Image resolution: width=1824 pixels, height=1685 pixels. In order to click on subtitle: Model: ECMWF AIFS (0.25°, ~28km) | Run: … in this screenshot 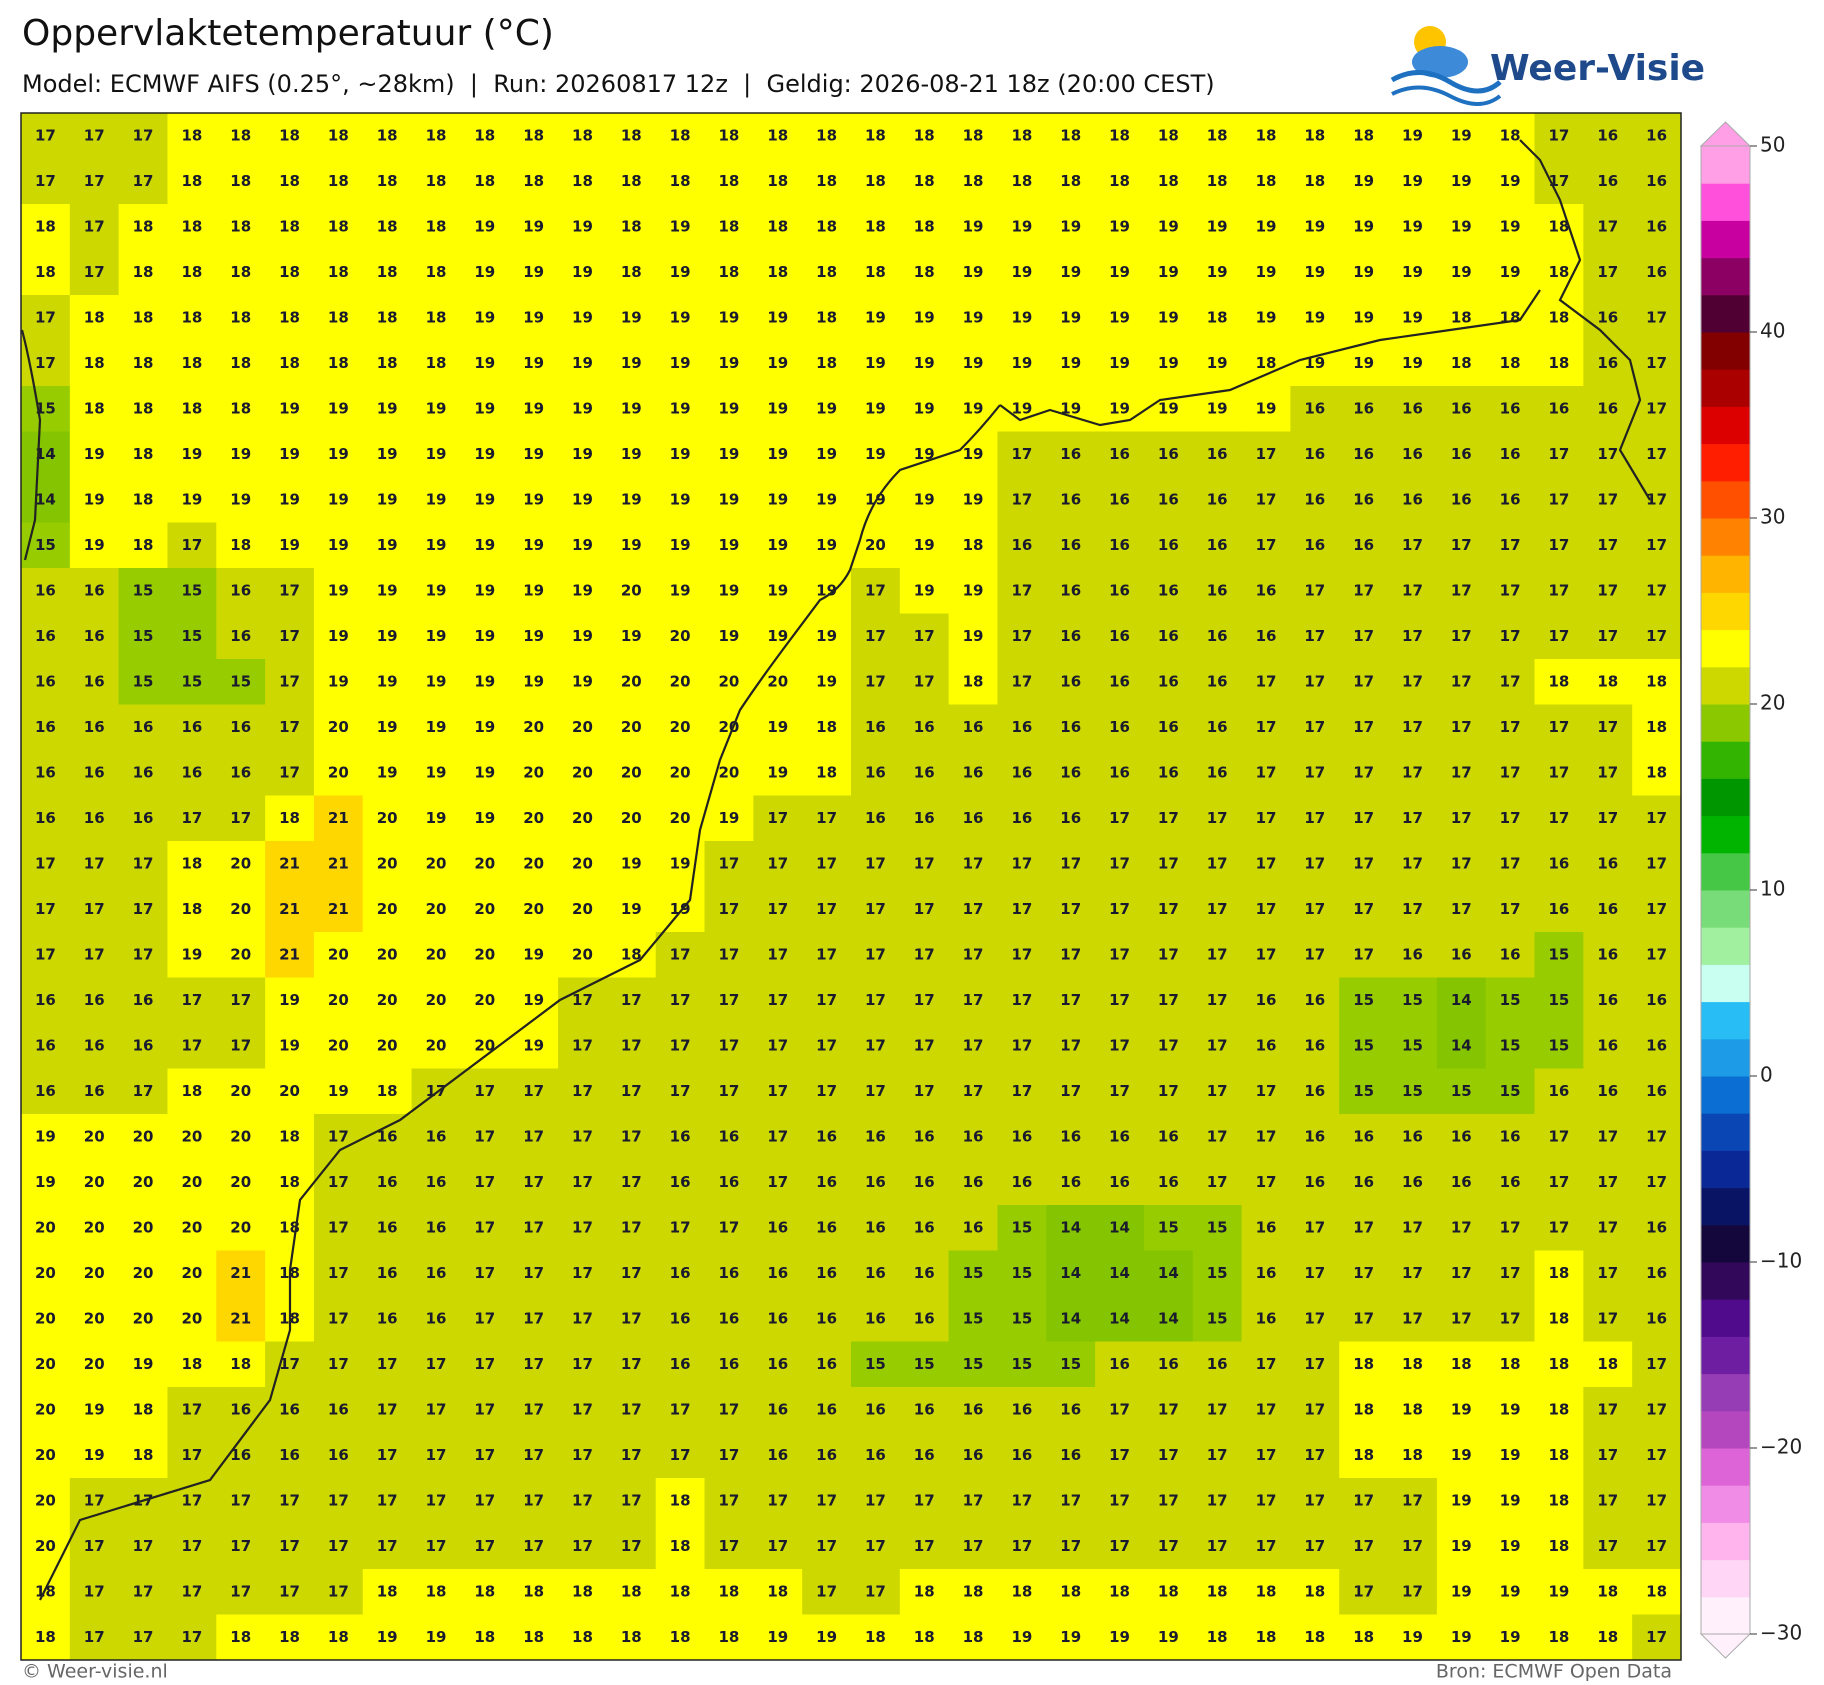, I will do `click(618, 84)`.